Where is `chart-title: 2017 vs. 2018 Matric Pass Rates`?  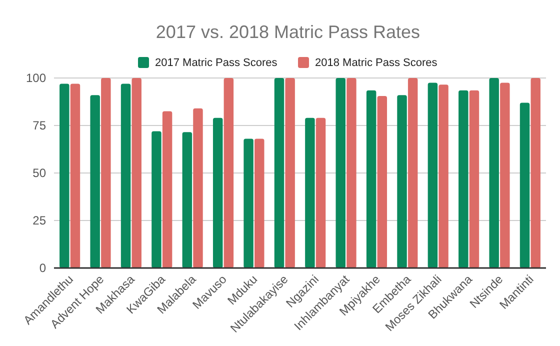
chart-title: 2017 vs. 2018 Matric Pass Rates is located at coordinates (288, 32).